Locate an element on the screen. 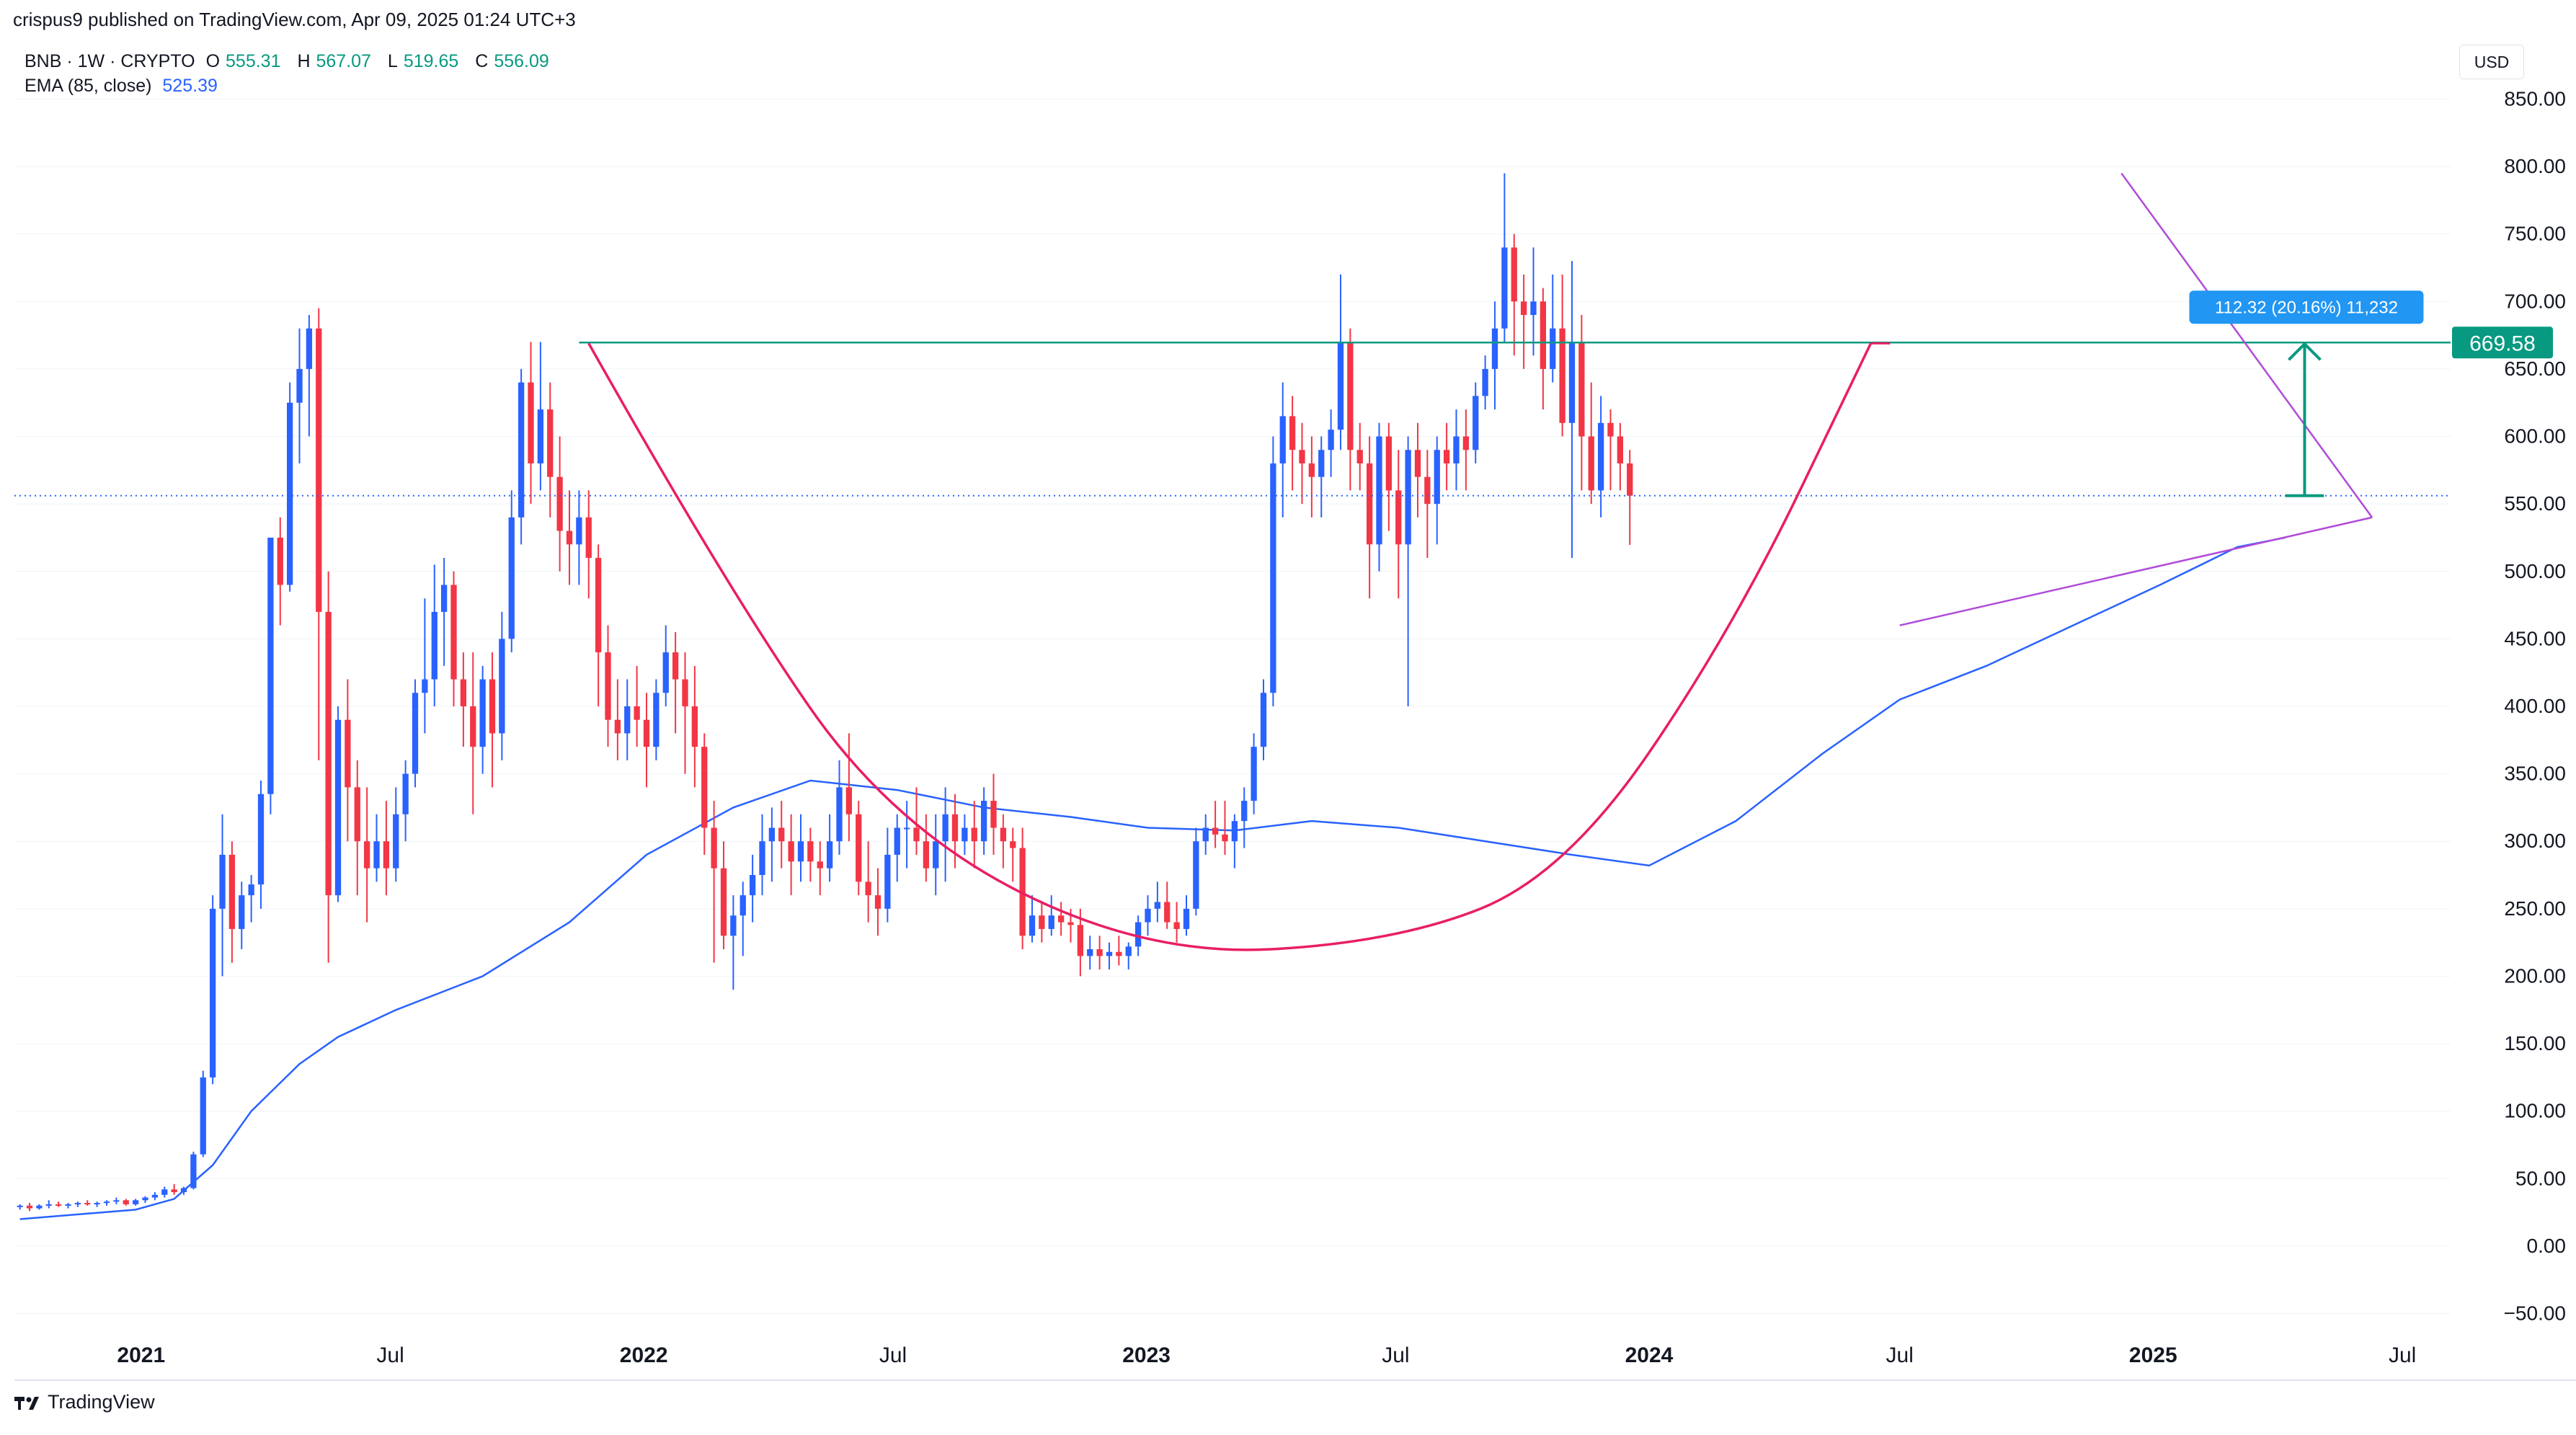 Image resolution: width=2576 pixels, height=1435 pixels. tradingview-brand: TradingView is located at coordinates (84, 1402).